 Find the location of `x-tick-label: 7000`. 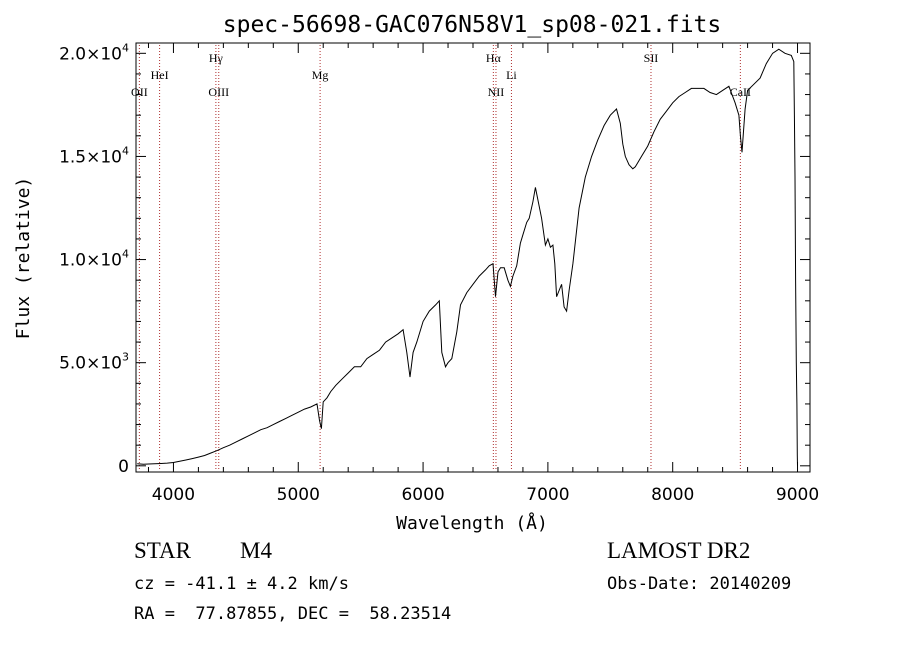

x-tick-label: 7000 is located at coordinates (547, 495).